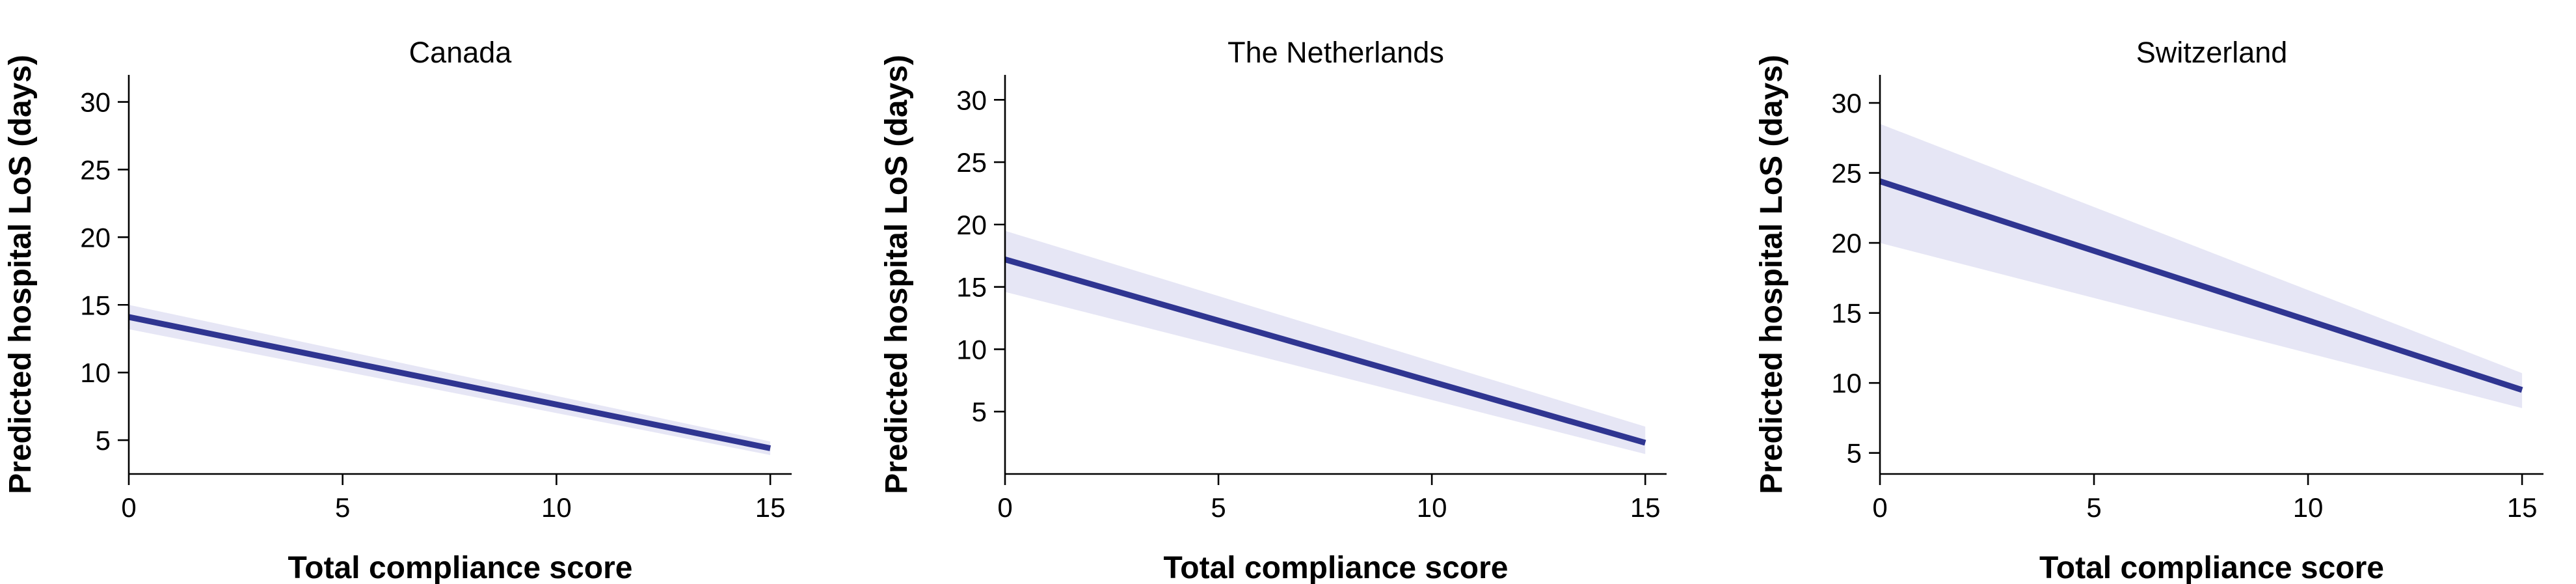 The height and width of the screenshot is (584, 2576). What do you see at coordinates (1336, 52) in the screenshot?
I see `panel-title: The Netherlands` at bounding box center [1336, 52].